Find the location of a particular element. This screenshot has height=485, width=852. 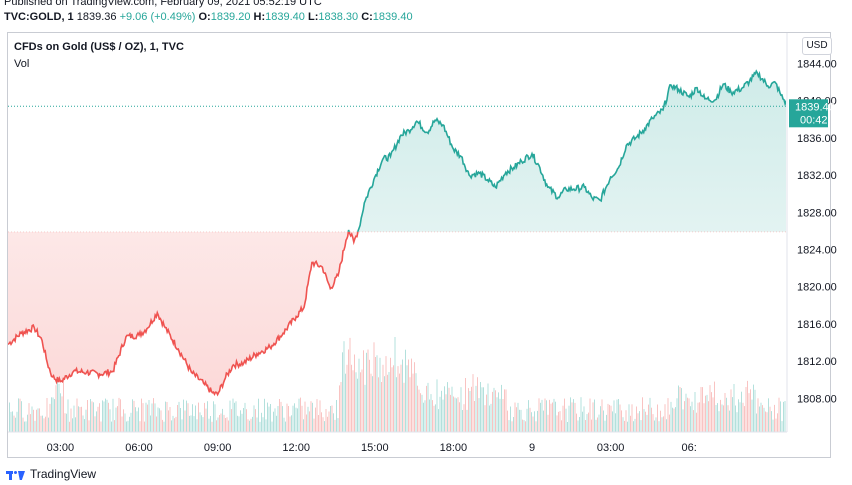

close-label: C: is located at coordinates (367, 17).